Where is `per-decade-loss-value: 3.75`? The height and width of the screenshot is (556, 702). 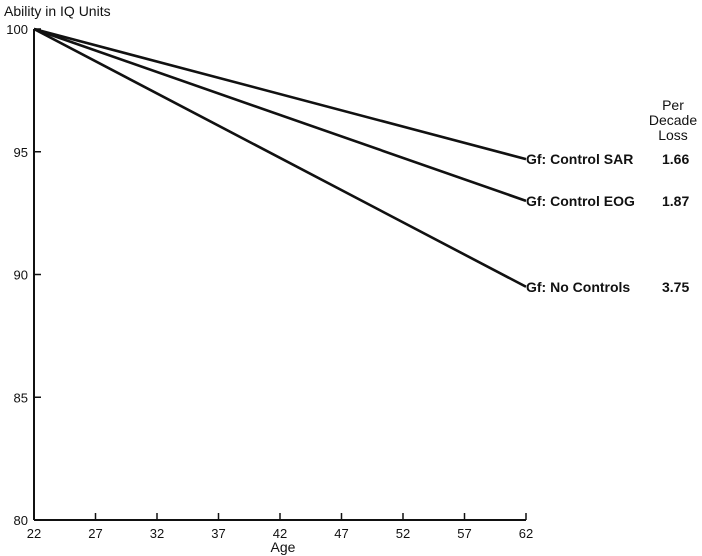 per-decade-loss-value: 3.75 is located at coordinates (675, 287).